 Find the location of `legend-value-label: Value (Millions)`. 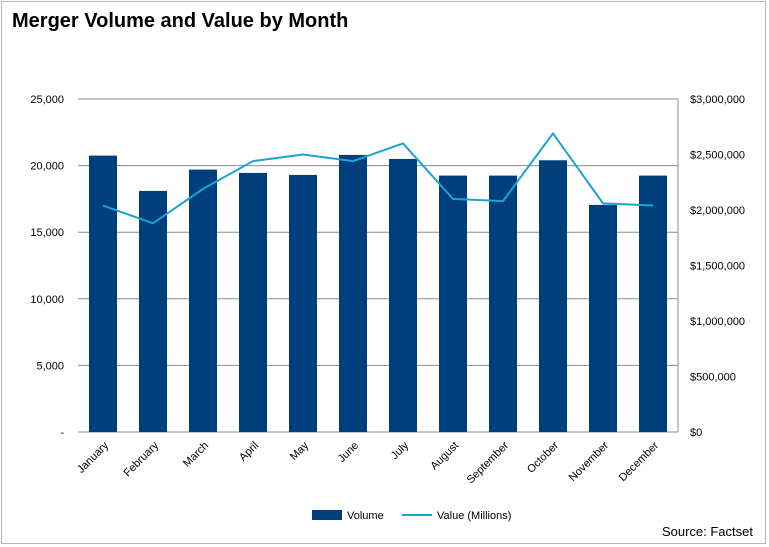

legend-value-label: Value (Millions) is located at coordinates (474, 516).